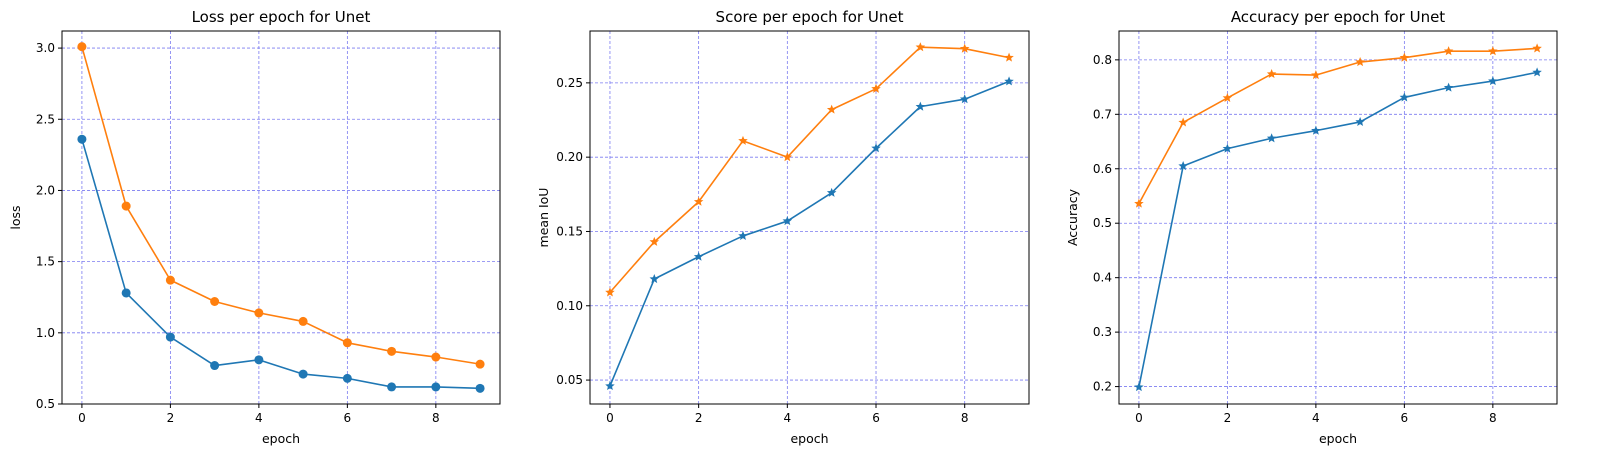 This screenshot has height=470, width=1621. Describe the element at coordinates (45, 119) in the screenshot. I see `y-tick-label: 2.5` at that location.